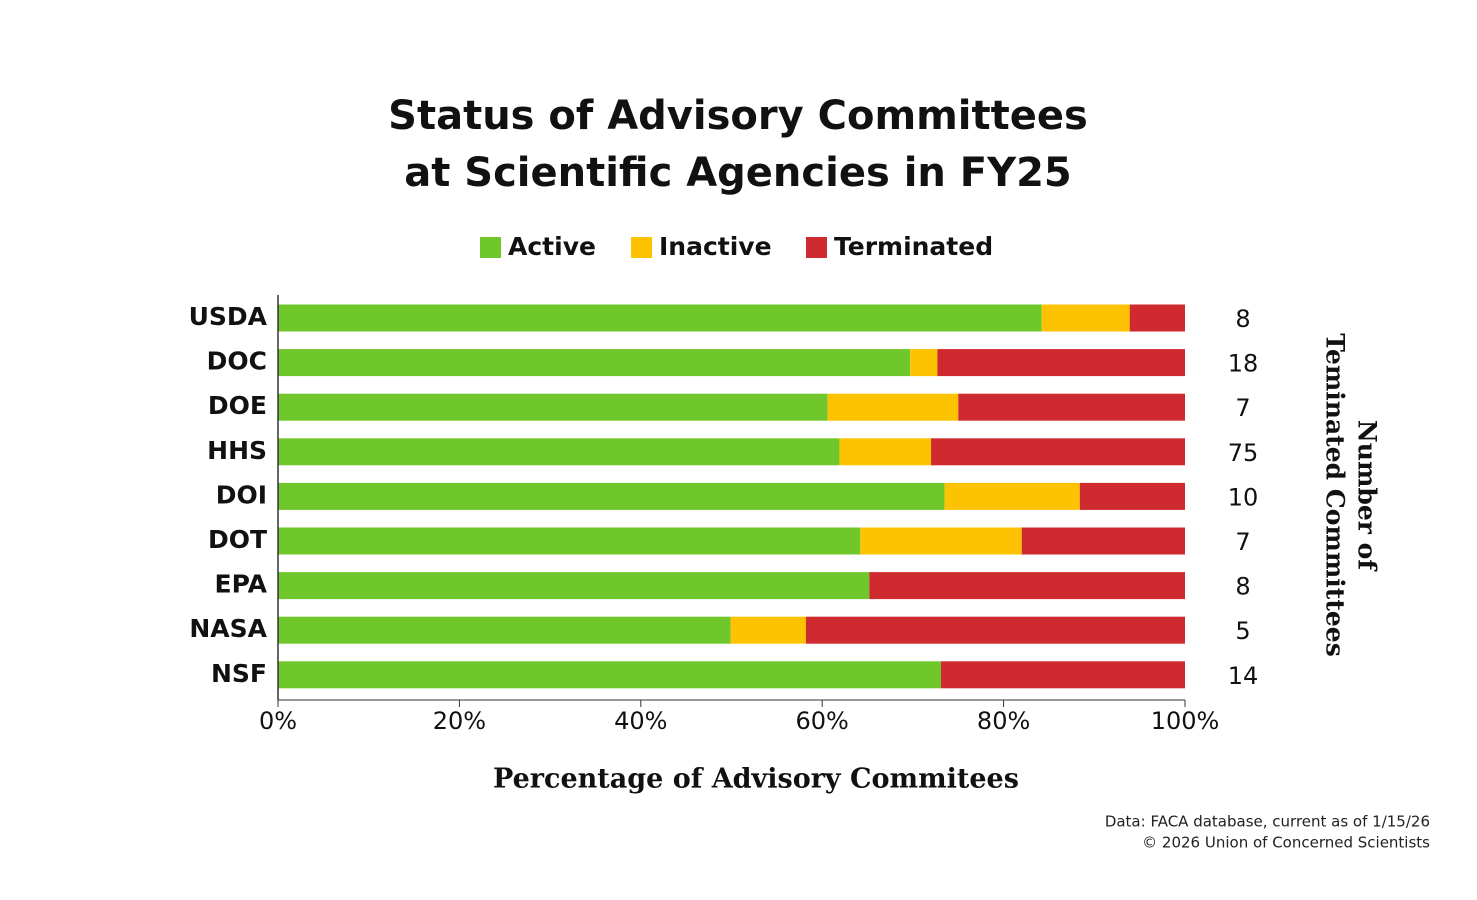  What do you see at coordinates (237, 450) in the screenshot?
I see `y-tick-label: HHS` at bounding box center [237, 450].